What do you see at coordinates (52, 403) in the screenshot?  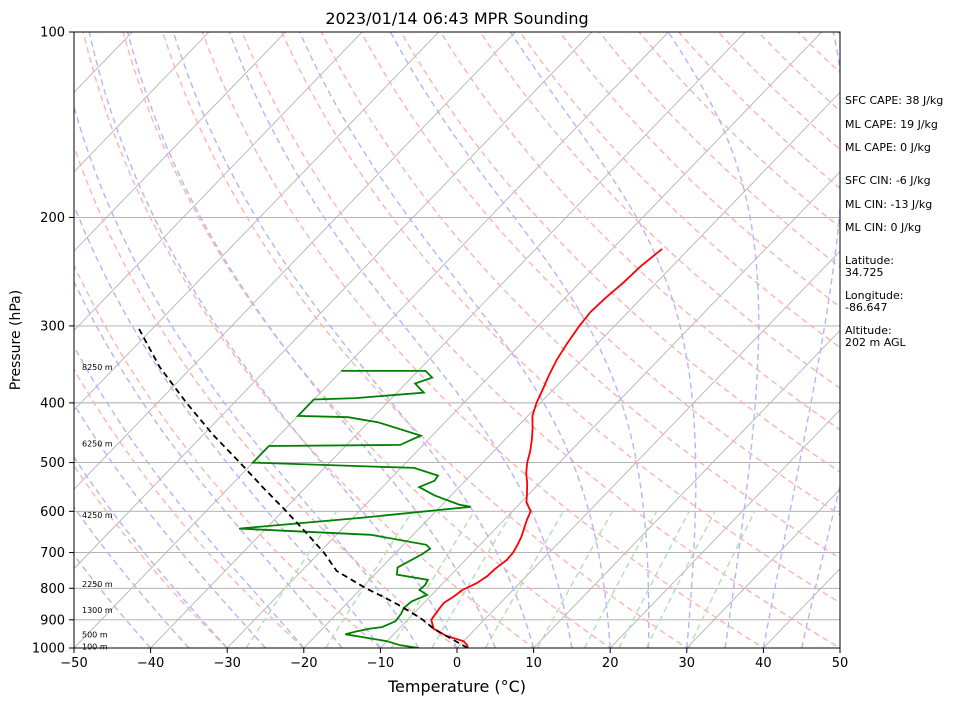 I see `y-tick-label: 400` at bounding box center [52, 403].